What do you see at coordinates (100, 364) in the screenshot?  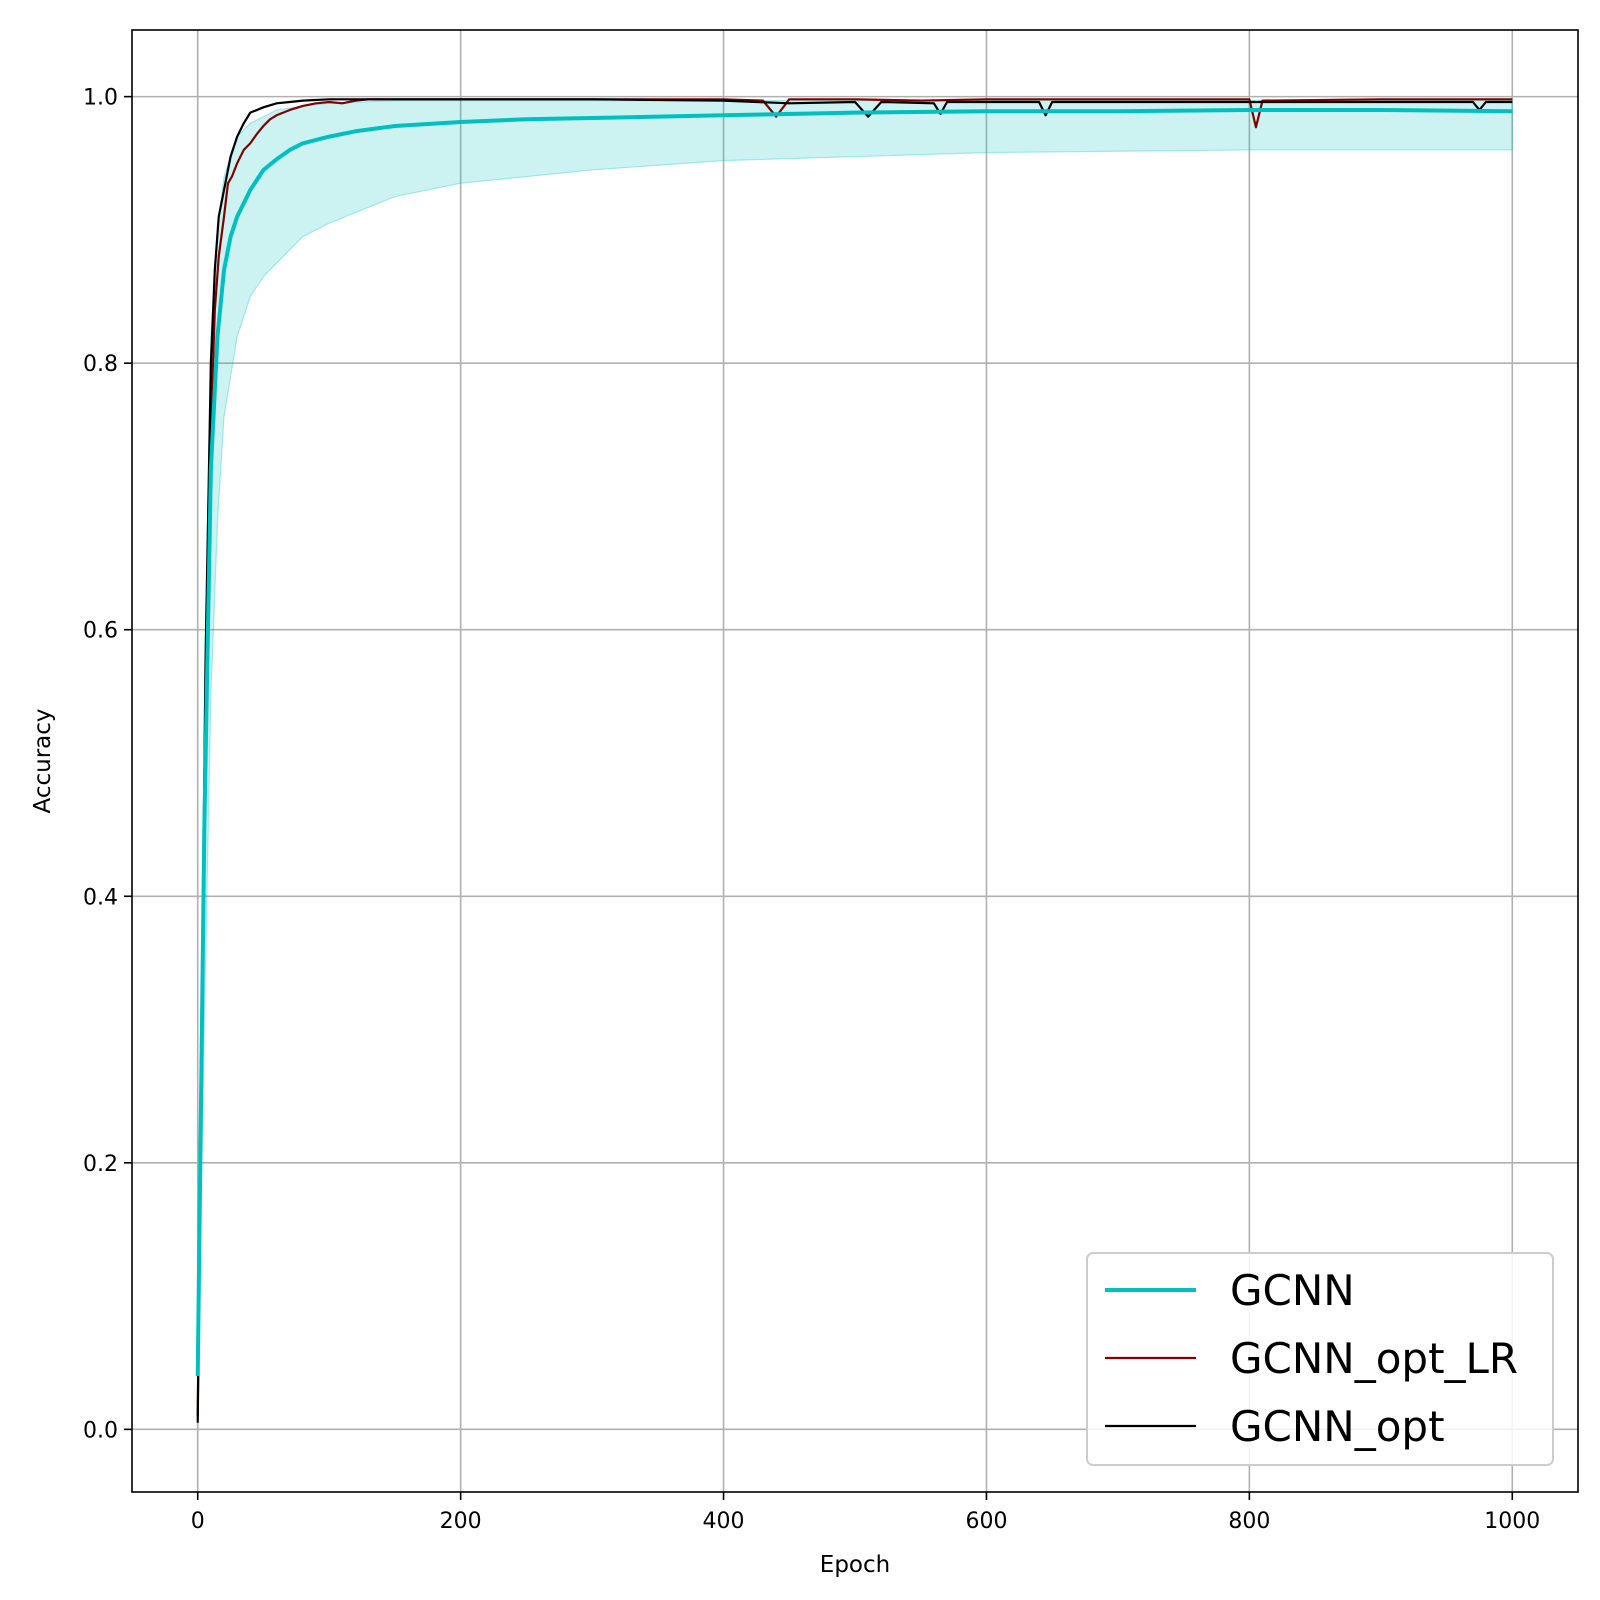 I see `y-tick-label: 0.8` at bounding box center [100, 364].